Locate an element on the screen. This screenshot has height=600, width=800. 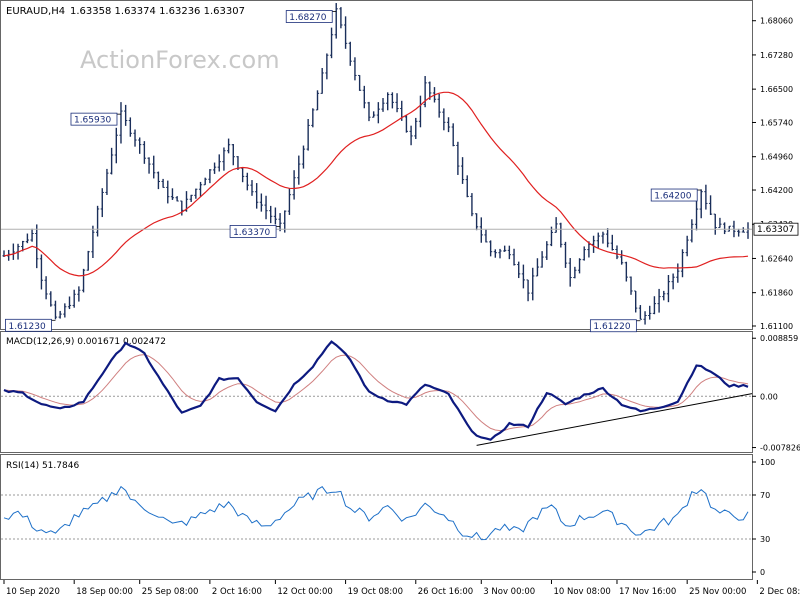
x-tick-label: 25 Nov 00:00 is located at coordinates (717, 592).